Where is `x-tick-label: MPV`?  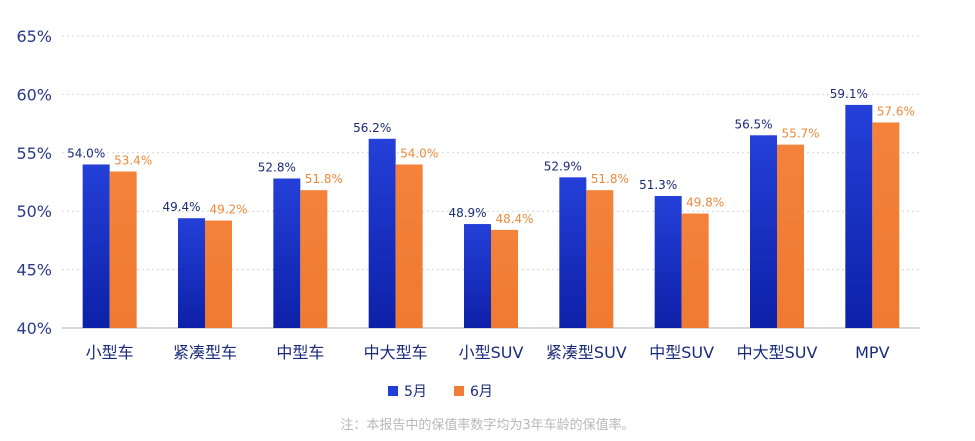
x-tick-label: MPV is located at coordinates (872, 352).